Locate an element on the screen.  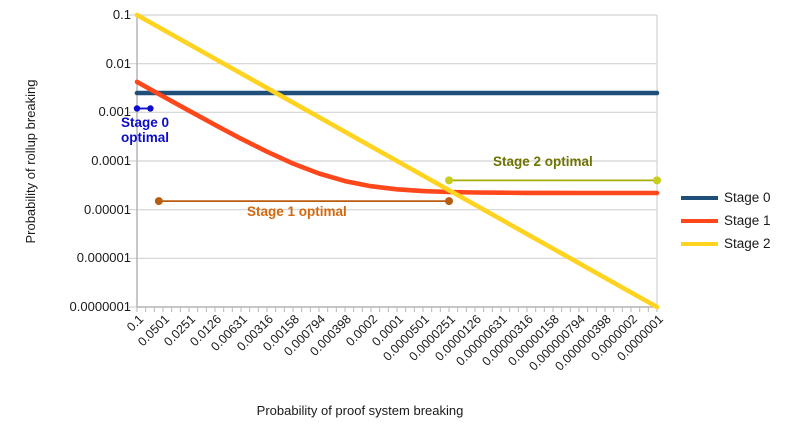
y-tick-label: 0.00001 is located at coordinates (107, 209).